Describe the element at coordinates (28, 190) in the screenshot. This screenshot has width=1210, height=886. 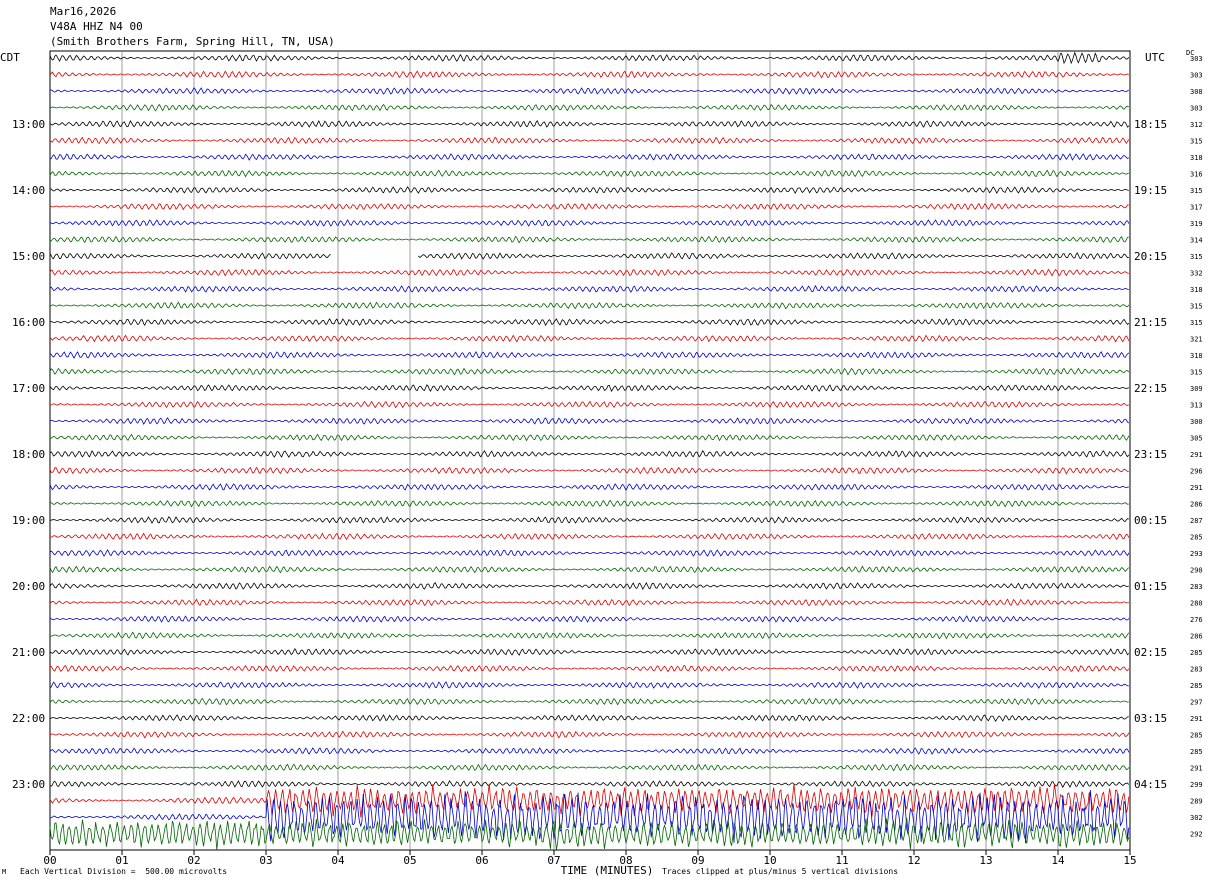
I see `left-time-label: 14:00` at that location.